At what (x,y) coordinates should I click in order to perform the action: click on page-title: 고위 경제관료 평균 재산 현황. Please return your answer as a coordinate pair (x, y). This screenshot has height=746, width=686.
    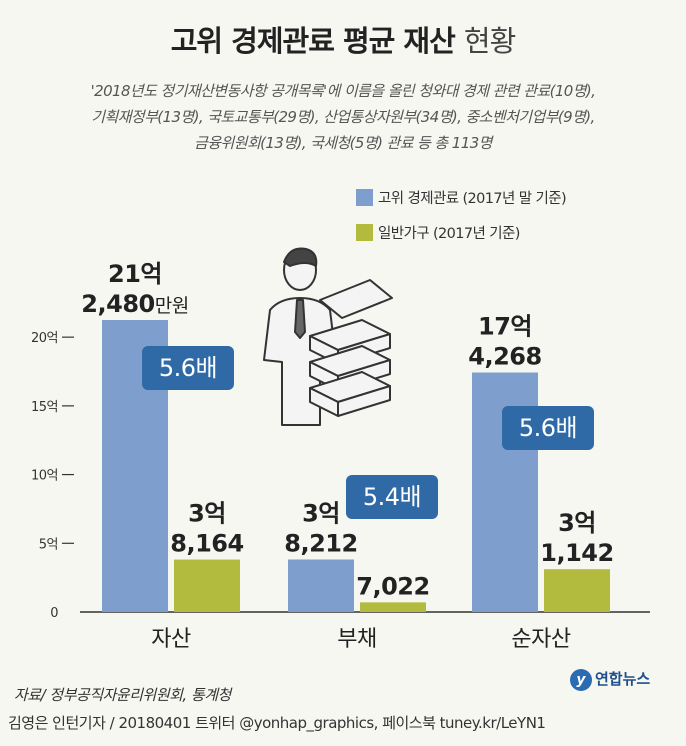
    Looking at the image, I should click on (343, 39).